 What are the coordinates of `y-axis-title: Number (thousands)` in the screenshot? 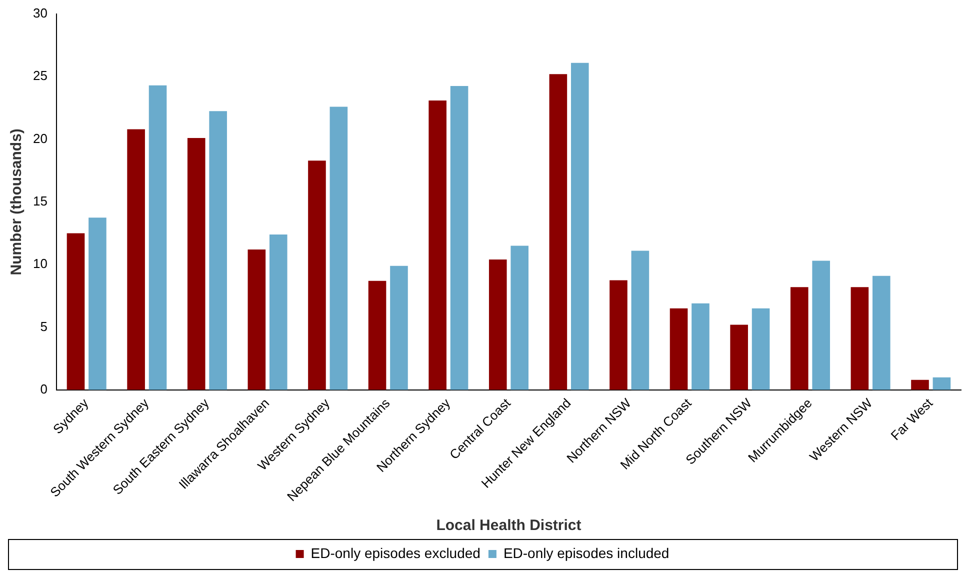 It's located at (17, 202).